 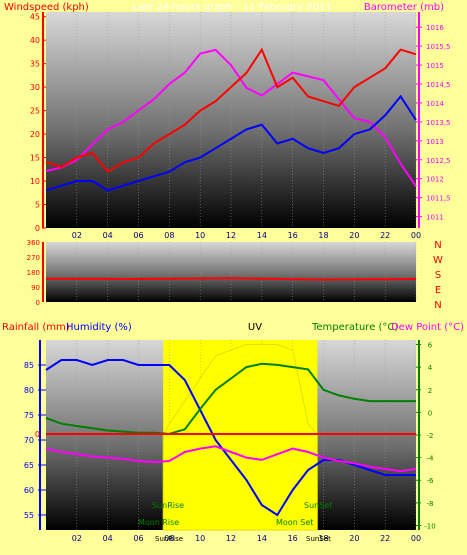 I want to click on barometer-tick-label: 1011,5, so click(x=438, y=199).